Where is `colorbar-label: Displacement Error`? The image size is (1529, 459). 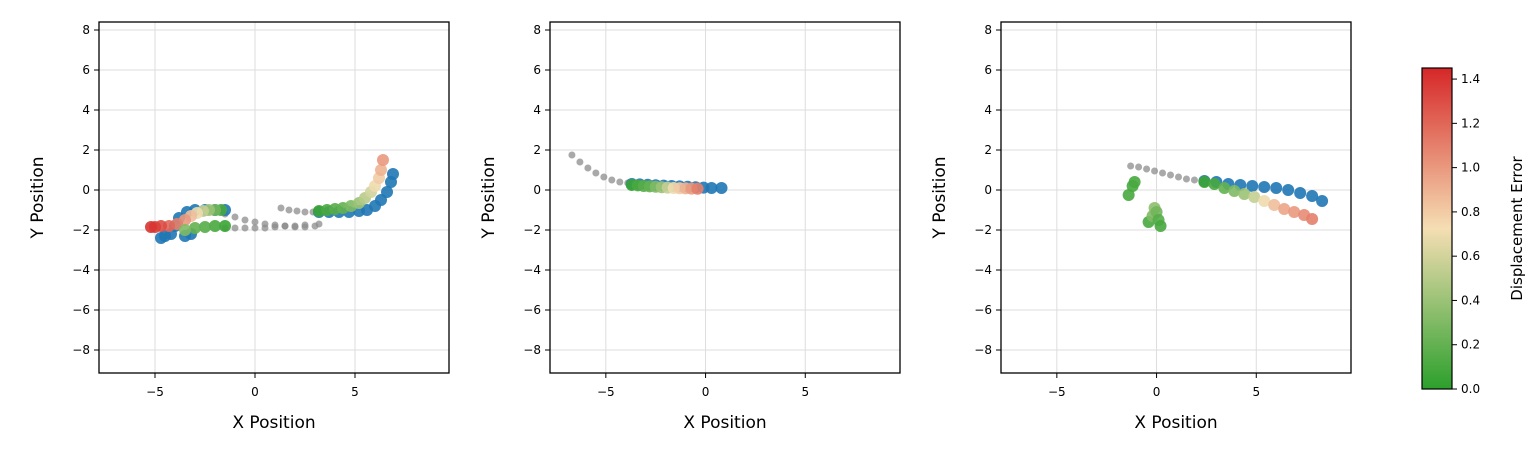 colorbar-label: Displacement Error is located at coordinates (1517, 227).